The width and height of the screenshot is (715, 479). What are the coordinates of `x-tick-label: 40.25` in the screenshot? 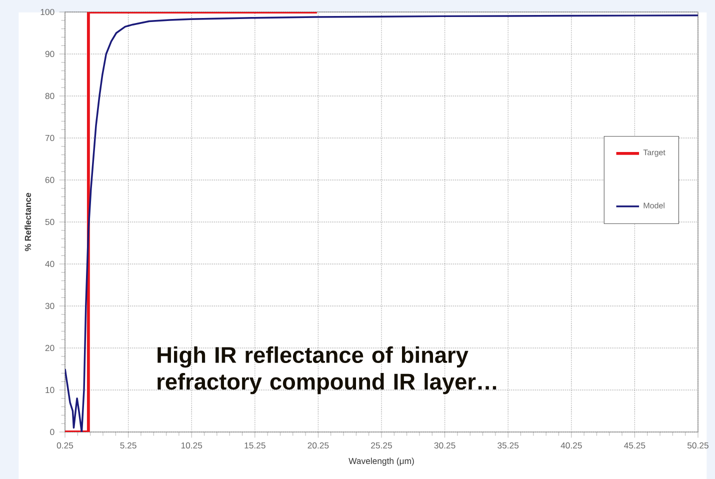 It's located at (571, 445).